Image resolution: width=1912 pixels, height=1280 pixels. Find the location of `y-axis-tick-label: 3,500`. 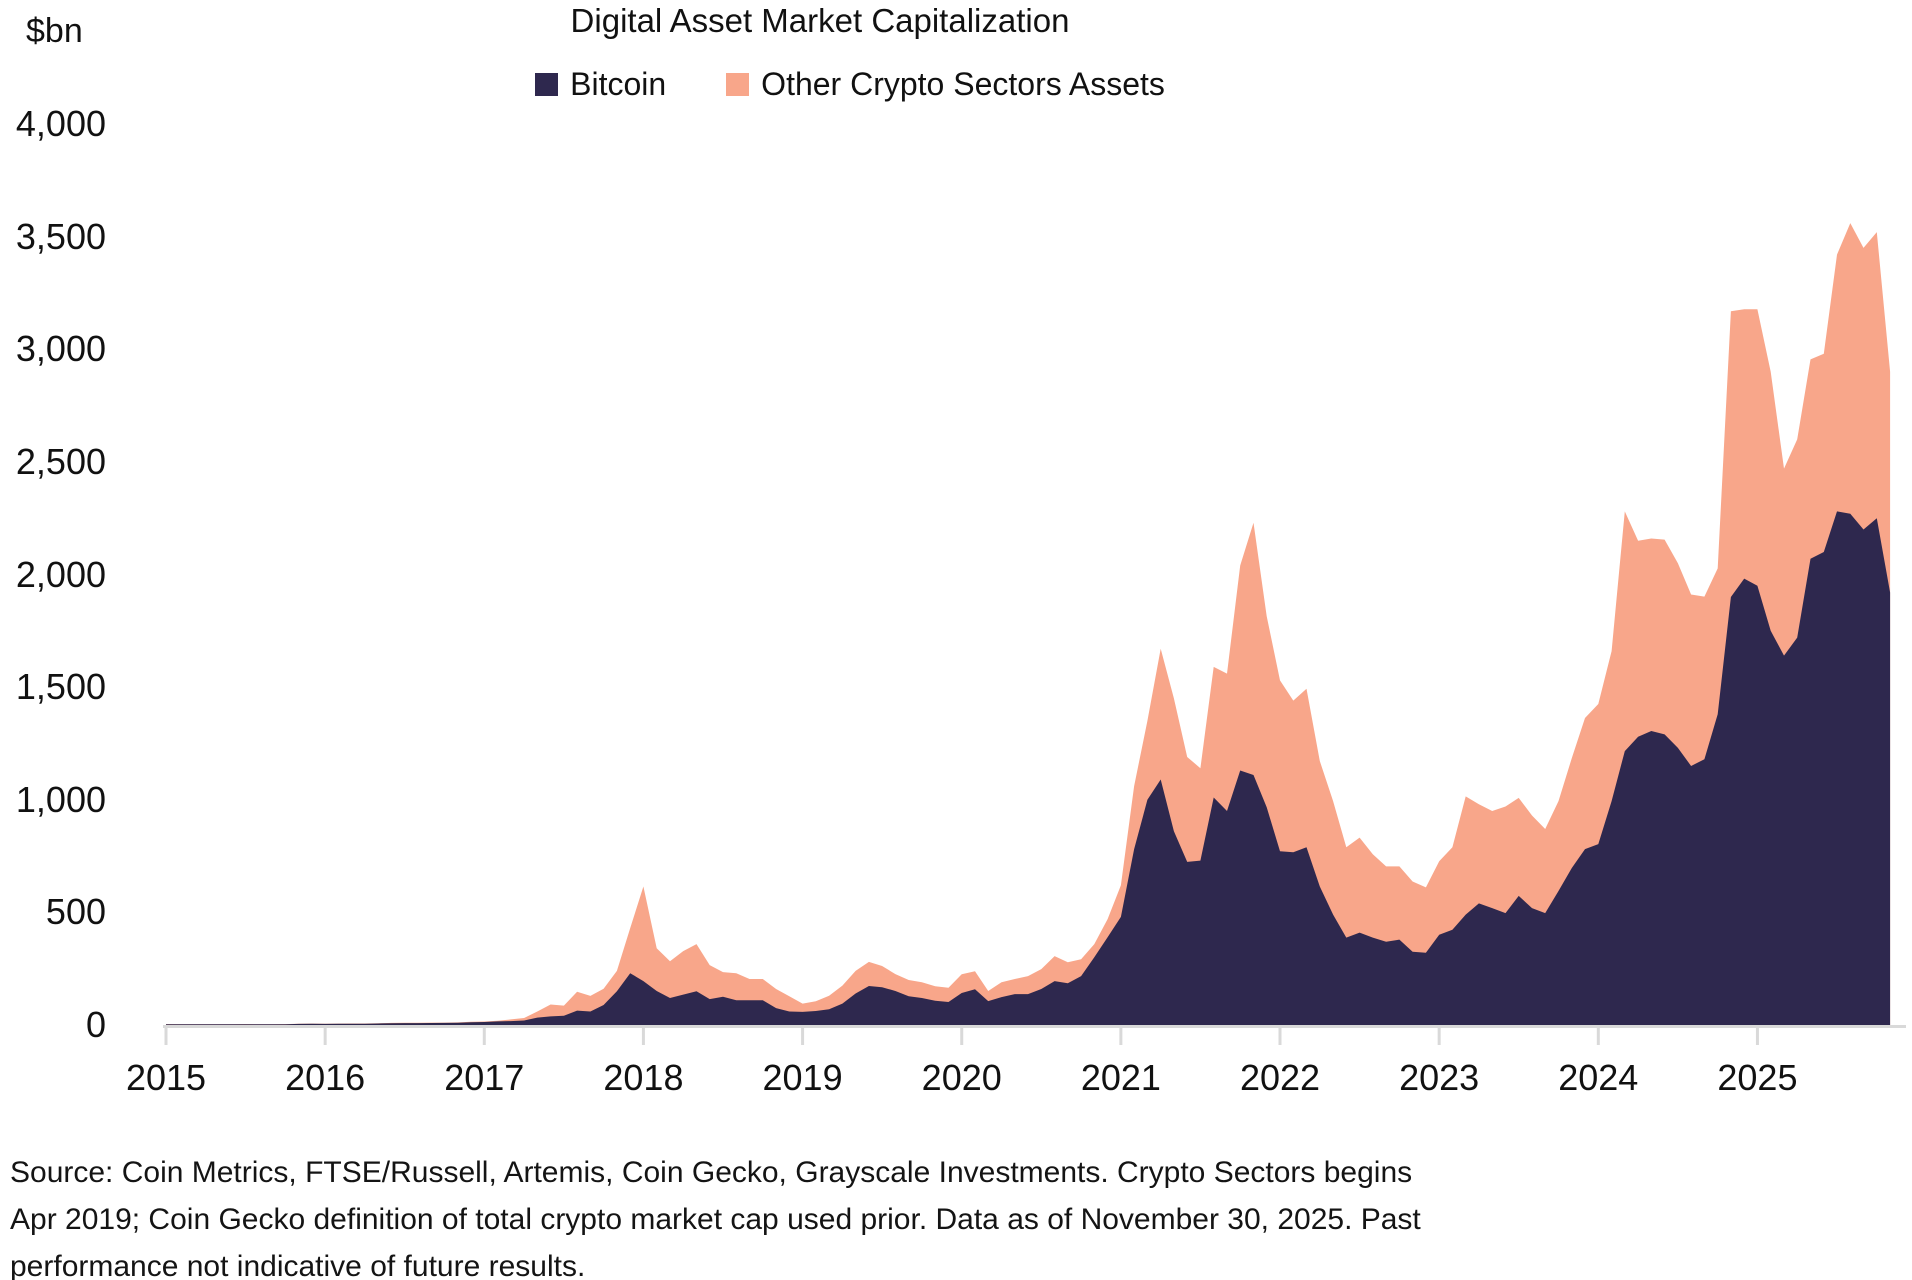

y-axis-tick-label: 3,500 is located at coordinates (60, 236).